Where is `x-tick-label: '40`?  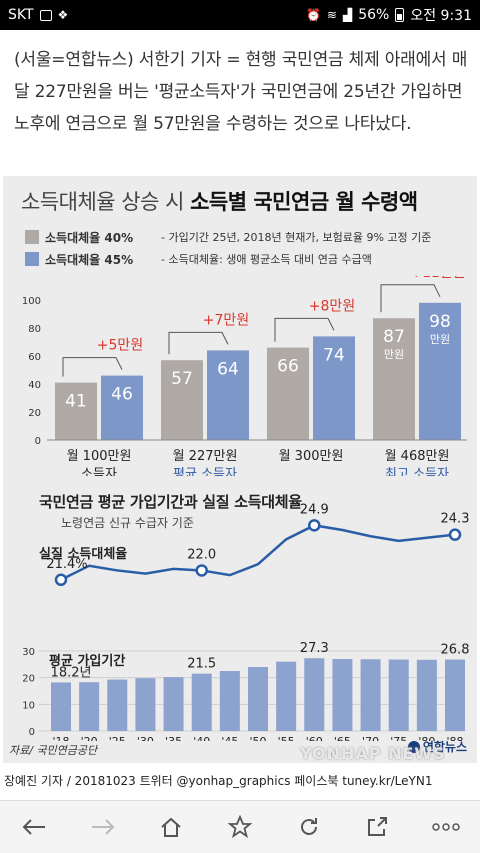 x-tick-label: '40 is located at coordinates (201, 738).